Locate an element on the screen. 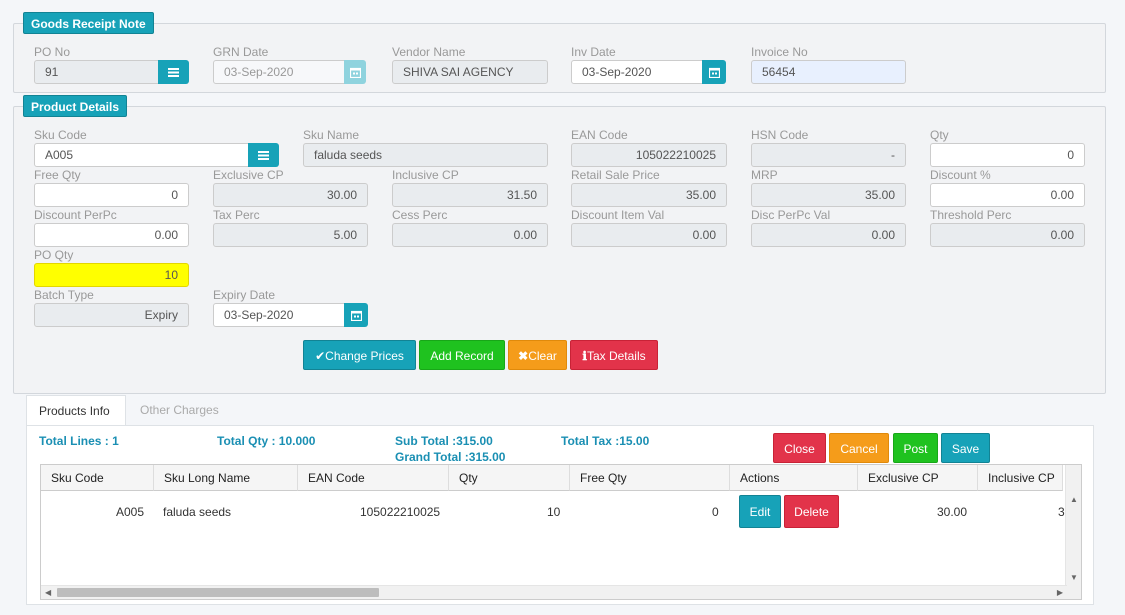 The width and height of the screenshot is (1125, 615). invoice-no-label: Invoice No is located at coordinates (779, 52).